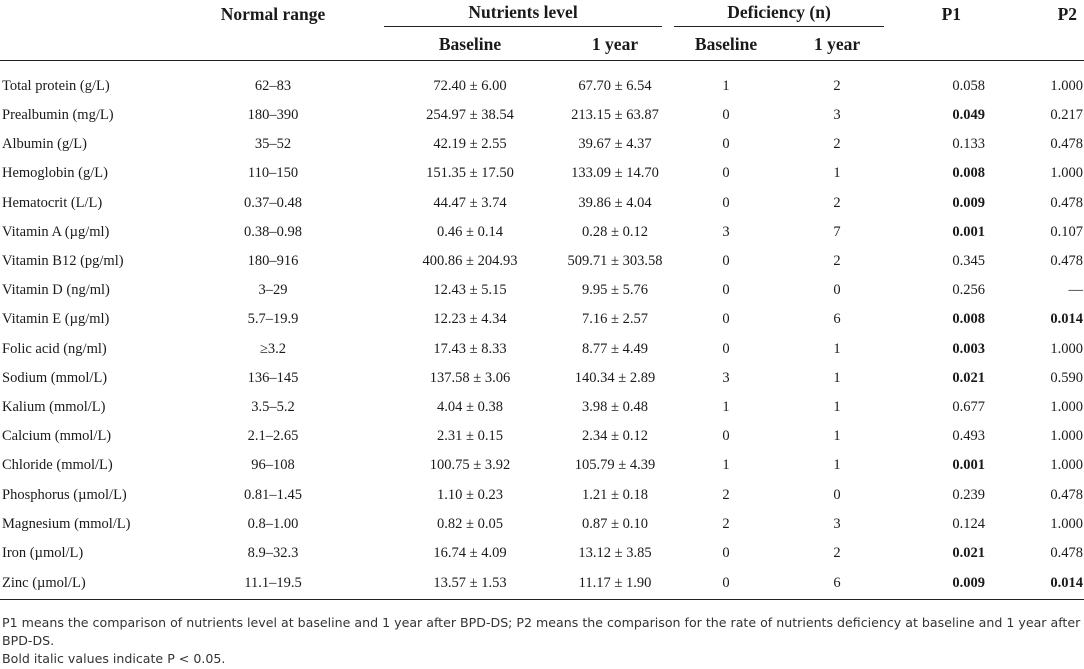 This screenshot has width=1084, height=669. What do you see at coordinates (273, 494) in the screenshot?
I see `cell-normal-range: 0.81–1.45` at bounding box center [273, 494].